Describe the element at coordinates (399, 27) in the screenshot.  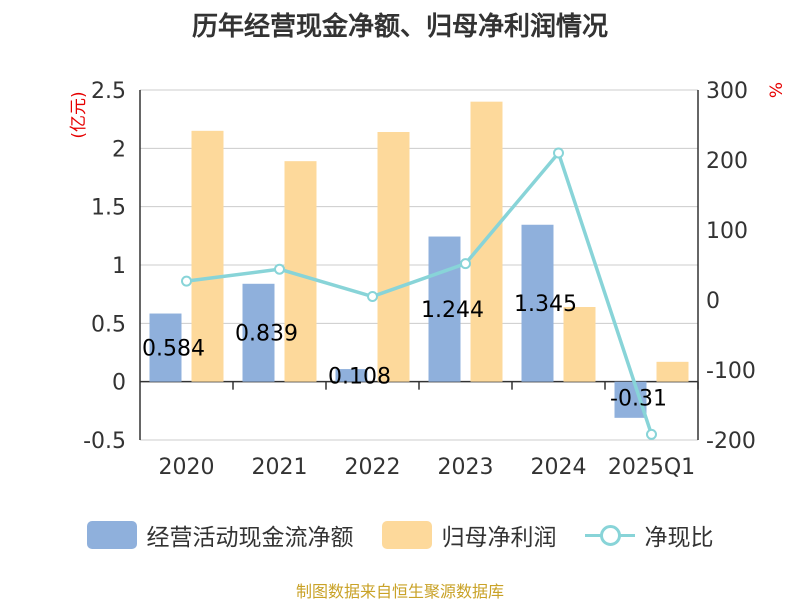
I see `chart-title: 历年经营现金净额、归母净利润情况` at that location.